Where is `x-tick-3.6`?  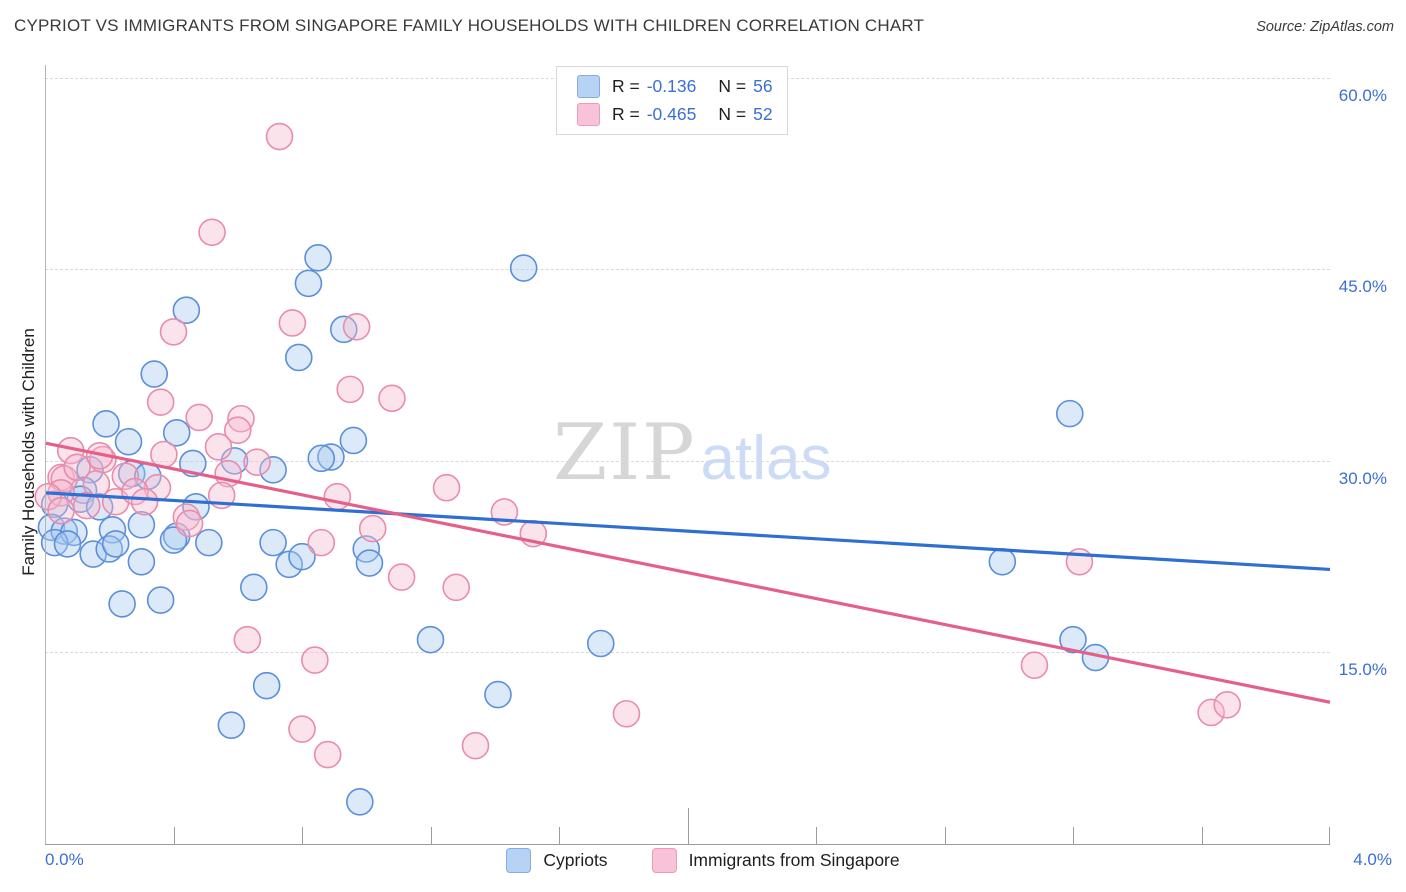 x-tick-3.6 is located at coordinates (1202, 835).